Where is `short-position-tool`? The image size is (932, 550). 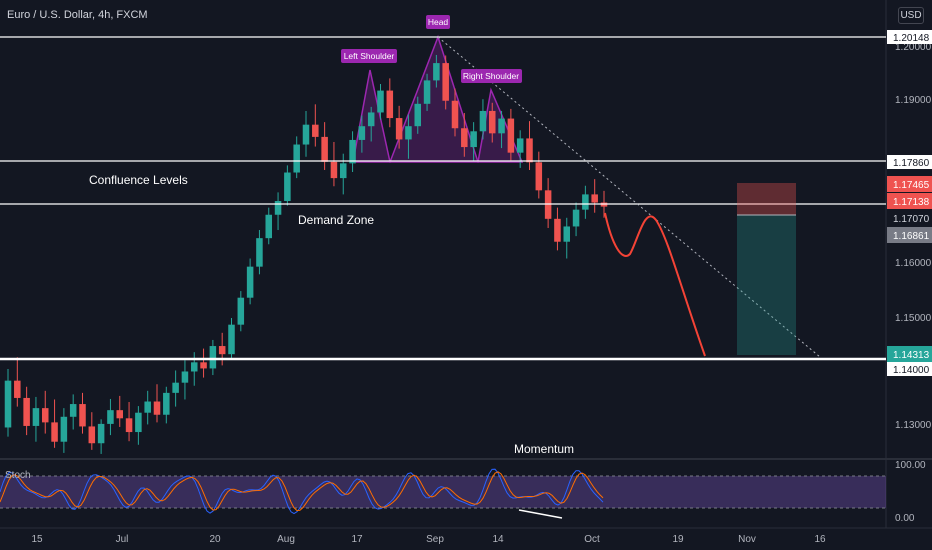
short-position-tool is located at coordinates (766, 269).